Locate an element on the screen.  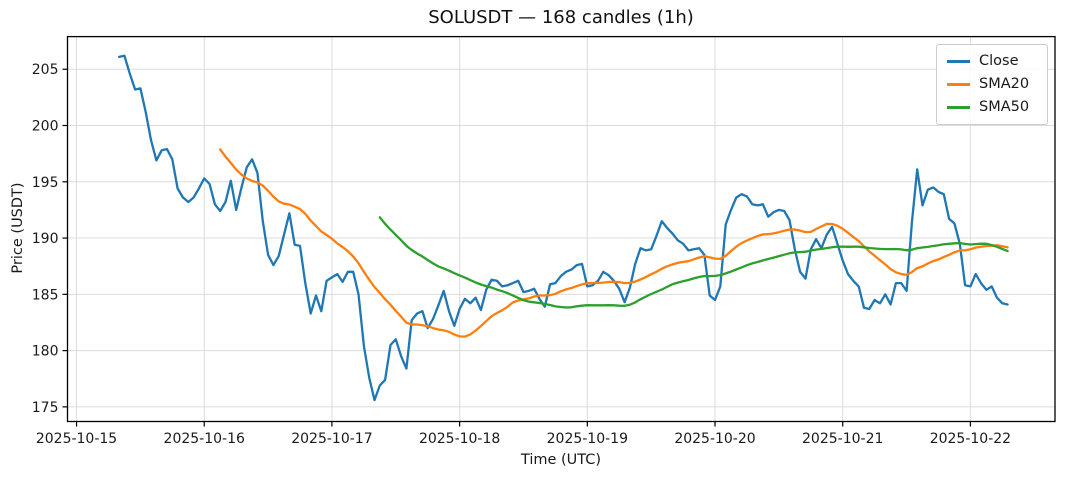
series-line-sma50 is located at coordinates (693, 262).